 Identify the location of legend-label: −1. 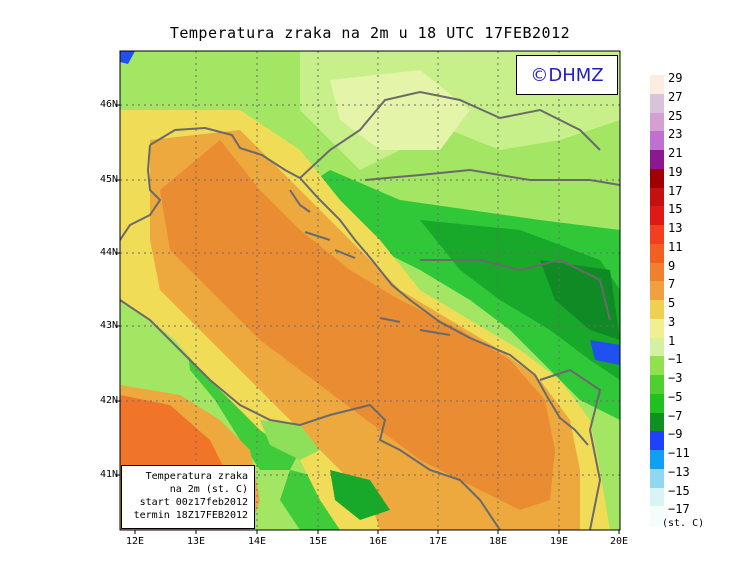
(675, 359).